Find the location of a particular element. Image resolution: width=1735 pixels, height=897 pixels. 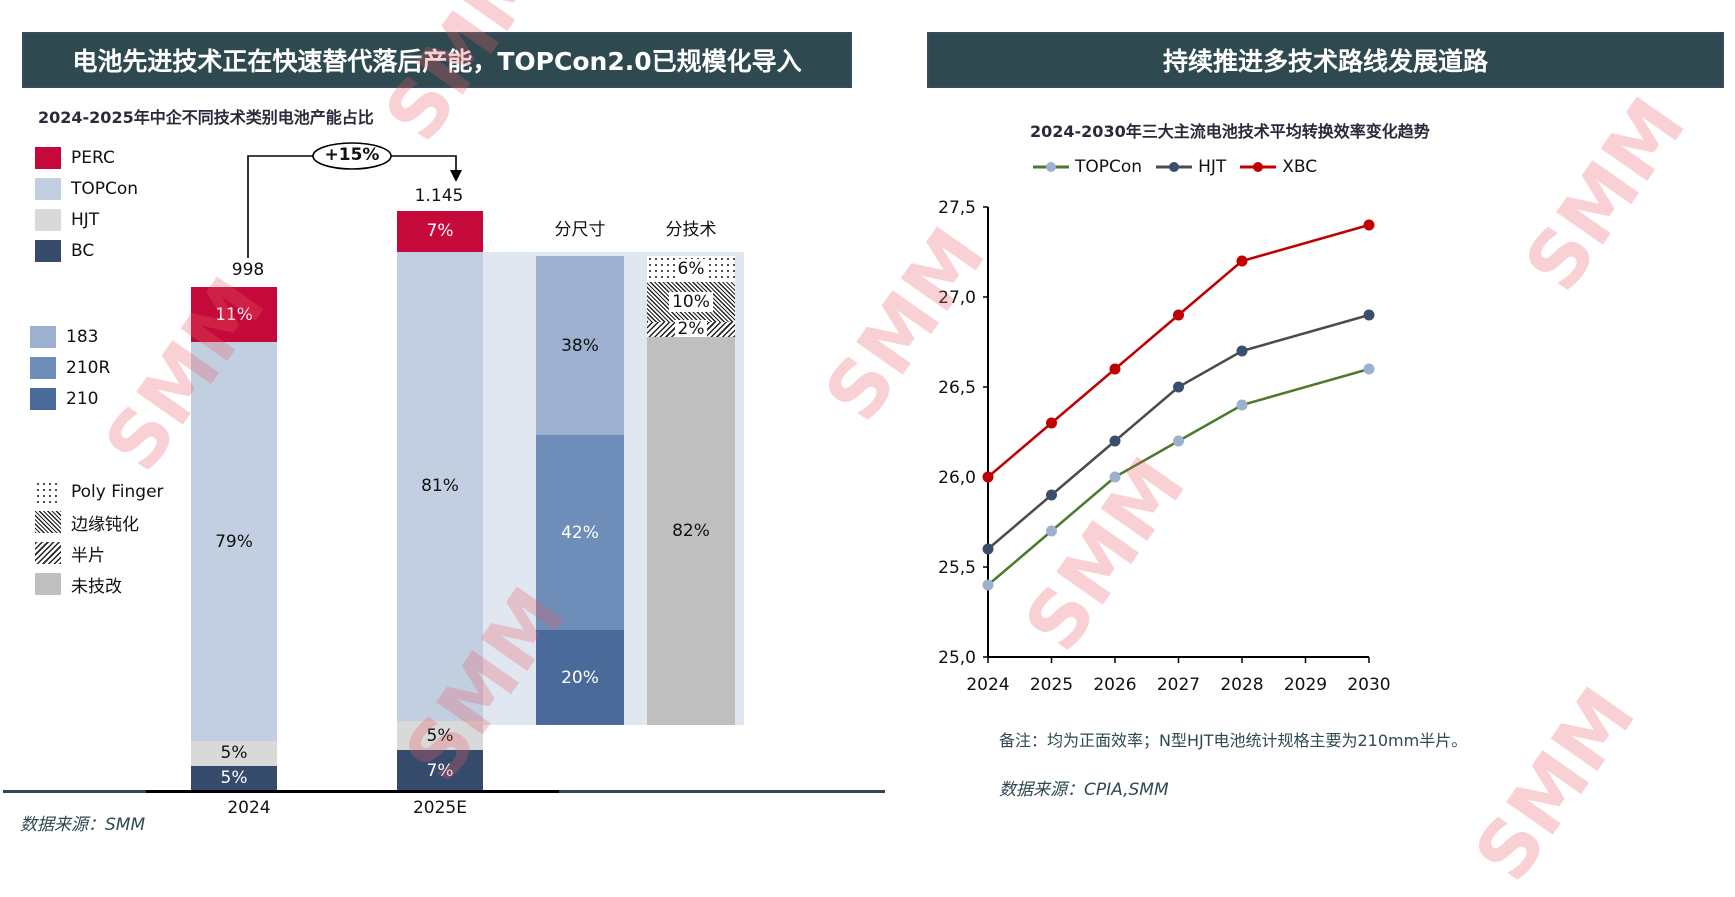

legend-item-poly-finger: Poly Finger is located at coordinates (99, 492).